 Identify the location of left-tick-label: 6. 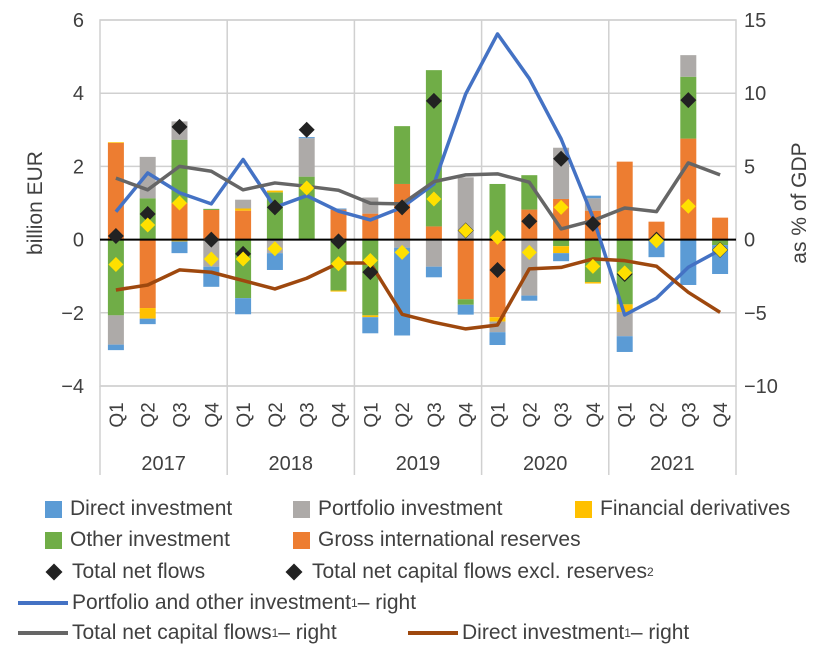
(78, 21).